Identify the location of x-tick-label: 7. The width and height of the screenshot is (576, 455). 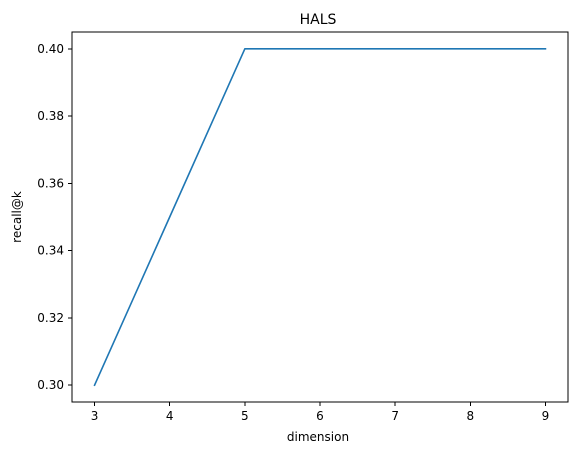
(395, 416).